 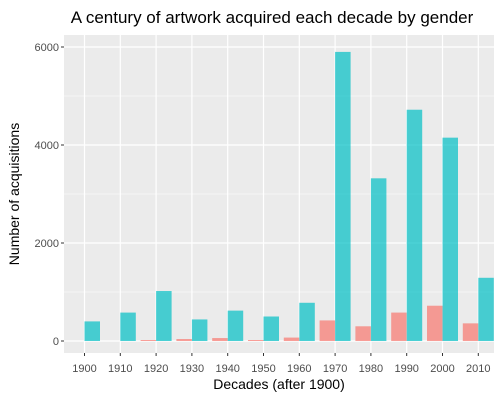 What do you see at coordinates (406, 369) in the screenshot?
I see `x-tick-label: 1990` at bounding box center [406, 369].